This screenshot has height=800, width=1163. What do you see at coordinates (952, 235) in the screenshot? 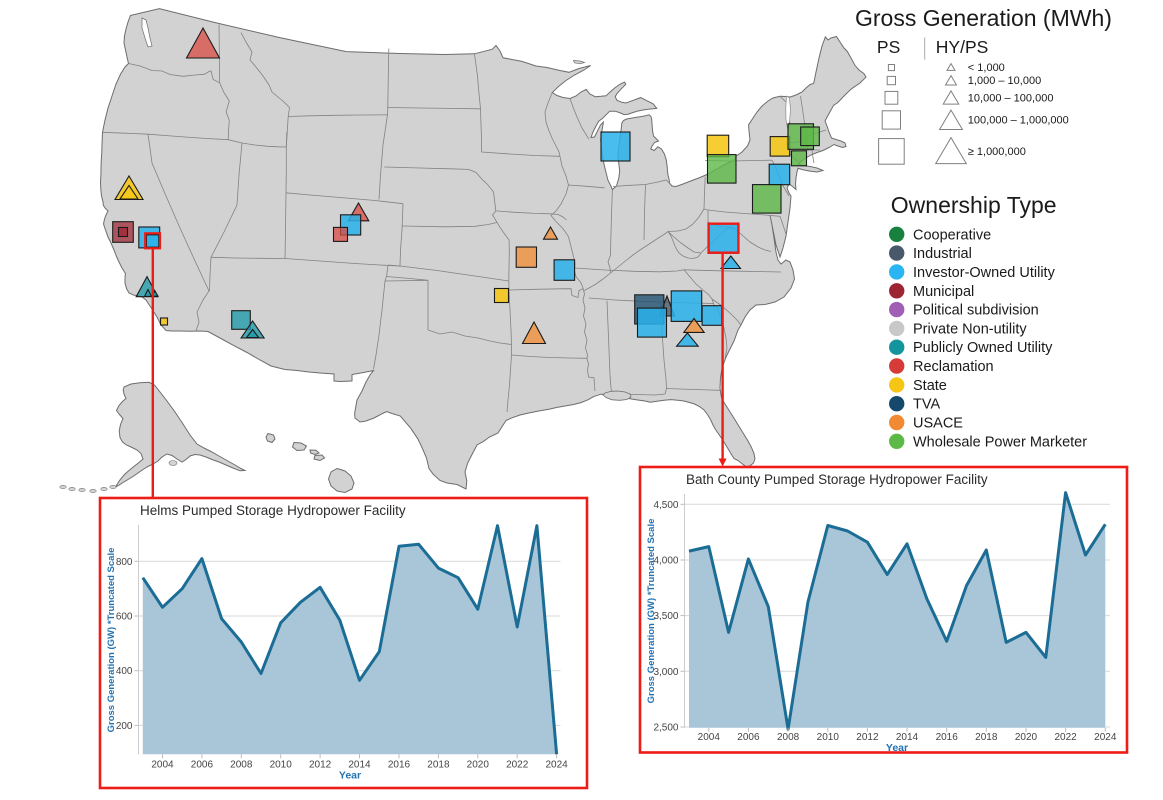
I see `svg-text: Cooperative` at bounding box center [952, 235].